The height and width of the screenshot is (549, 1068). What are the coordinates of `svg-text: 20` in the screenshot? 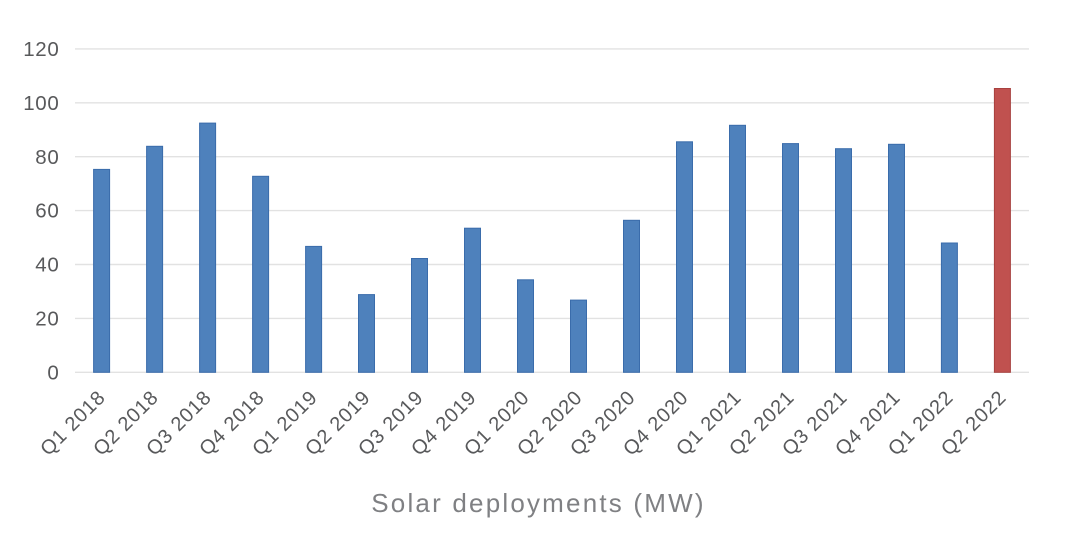 It's located at (47, 319).